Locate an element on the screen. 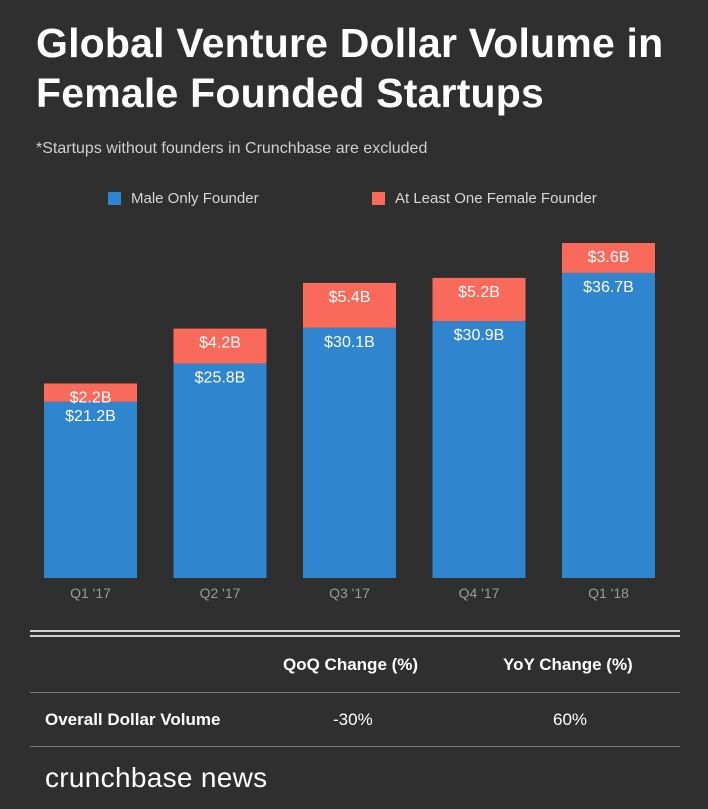 The height and width of the screenshot is (809, 708). table-divider is located at coordinates (355, 692).